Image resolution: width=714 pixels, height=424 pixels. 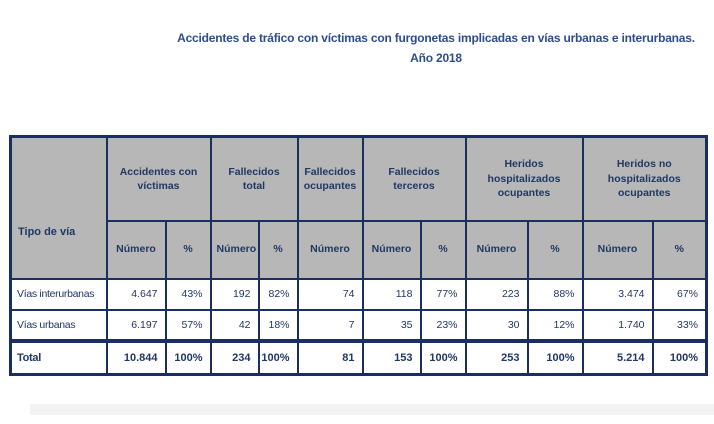 I want to click on group-header-heridos-no-hospitalizados-ocupantes: Heridos no hospitalizados ocupantes, so click(x=644, y=178).